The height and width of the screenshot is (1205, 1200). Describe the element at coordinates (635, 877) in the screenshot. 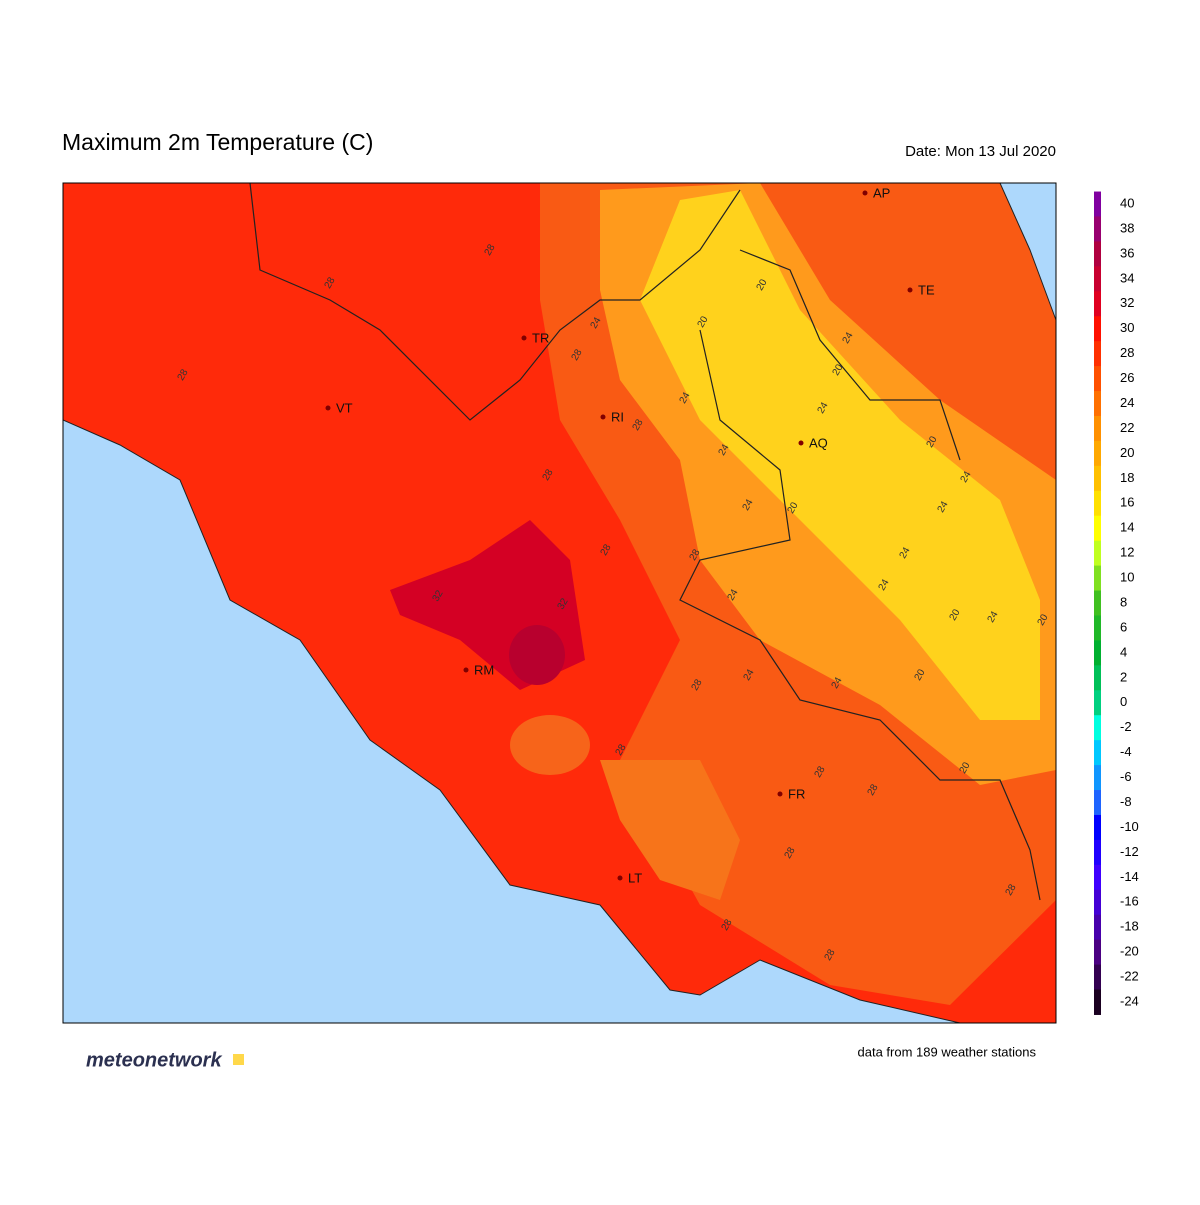

I see `city-label: LT` at that location.